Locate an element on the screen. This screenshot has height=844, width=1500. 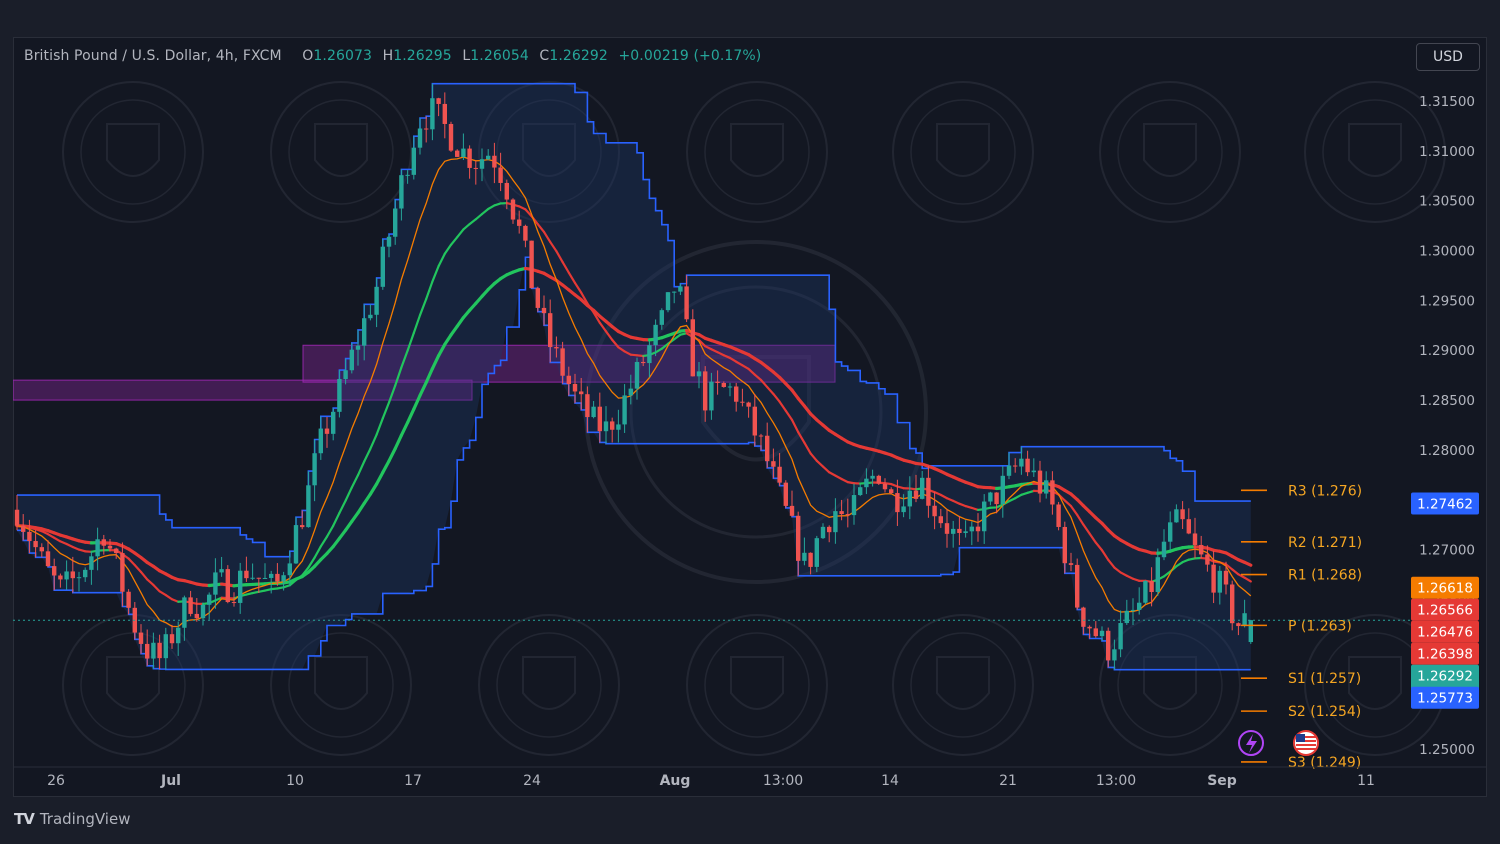
high-value: 1.26295 is located at coordinates (422, 56).